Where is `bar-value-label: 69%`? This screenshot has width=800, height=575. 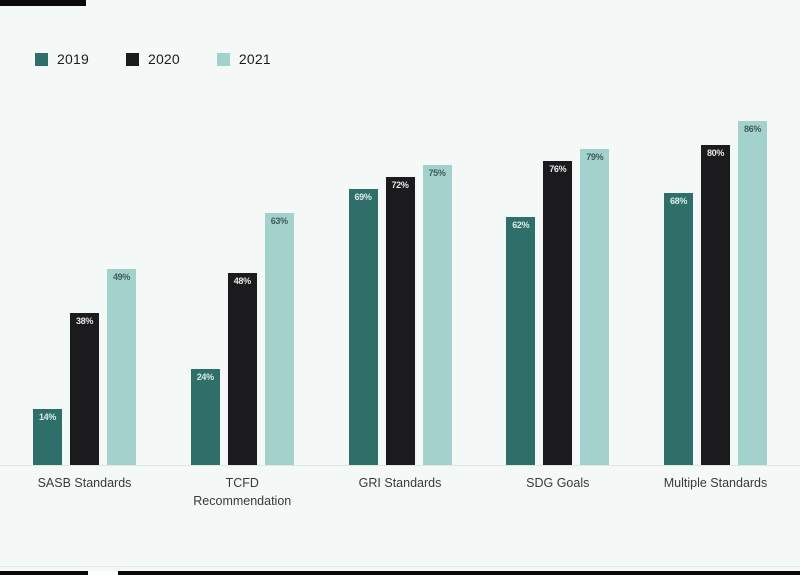
bar-value-label: 69% is located at coordinates (363, 197).